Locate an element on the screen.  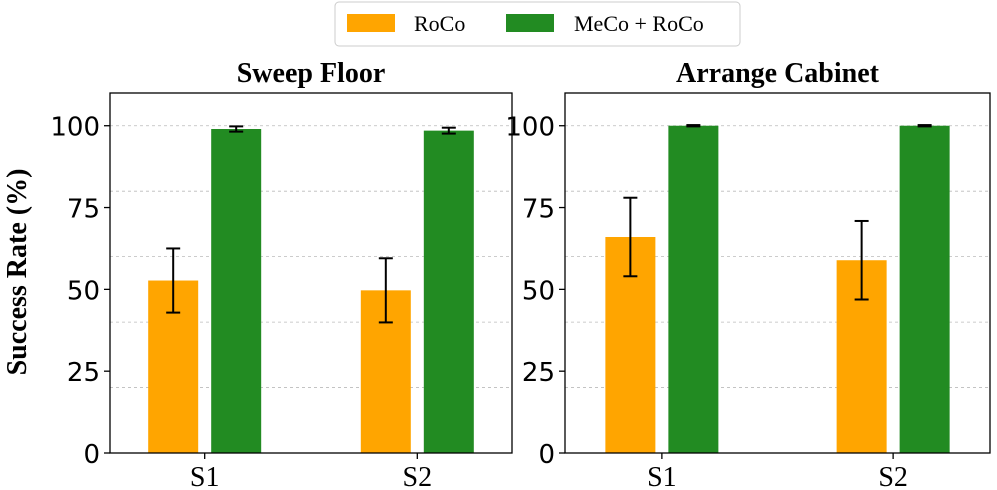
legend-label-roco: RoCo is located at coordinates (439, 23).